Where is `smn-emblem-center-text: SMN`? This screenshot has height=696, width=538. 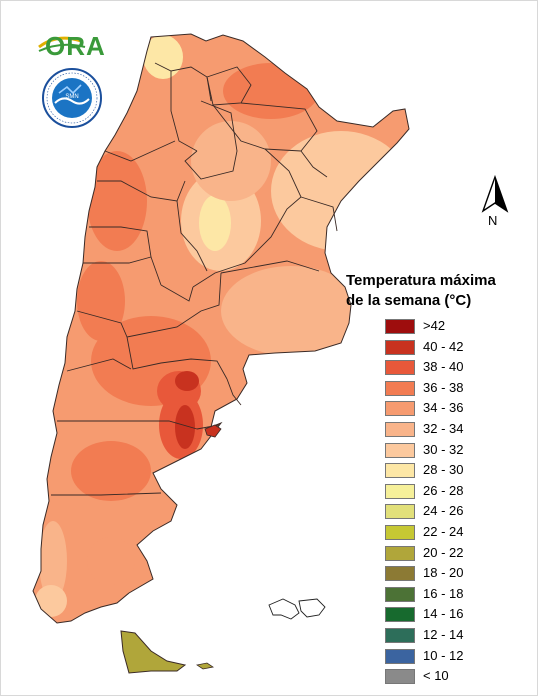
smn-emblem-center-text: SMN is located at coordinates (71, 97).